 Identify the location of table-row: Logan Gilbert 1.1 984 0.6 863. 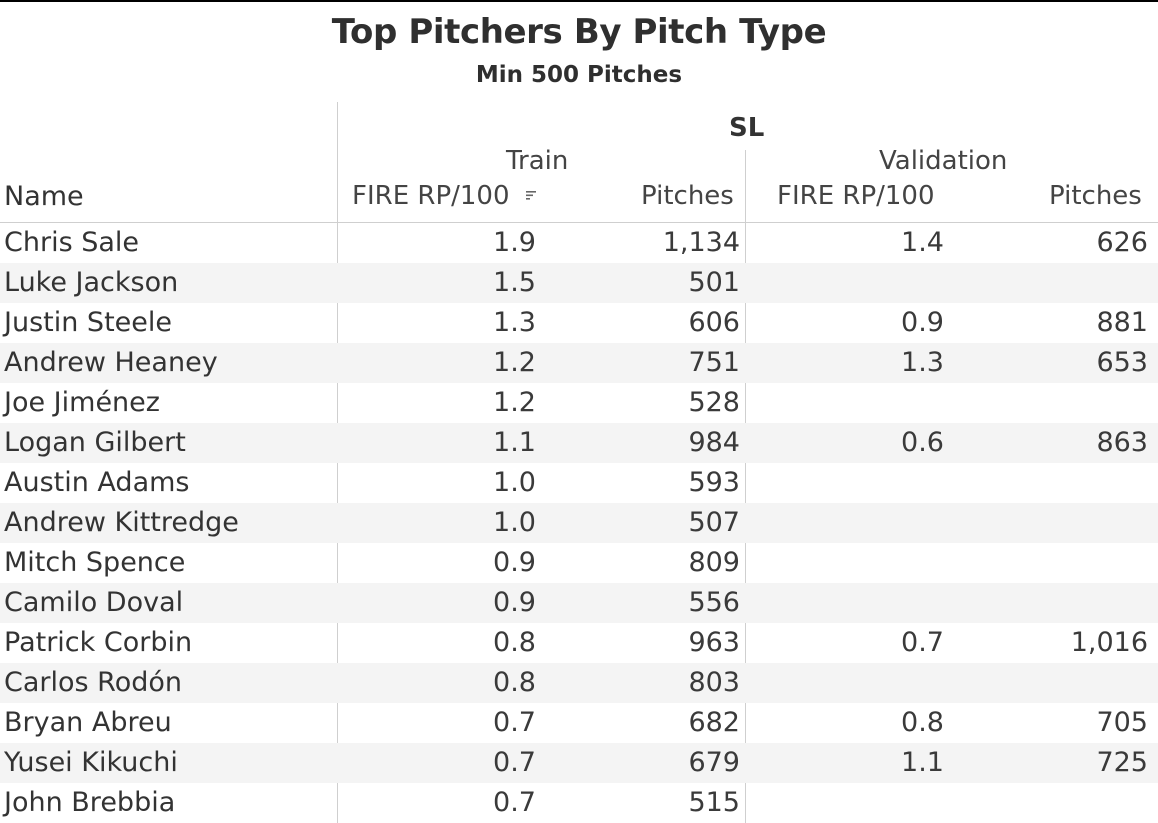
(579, 443).